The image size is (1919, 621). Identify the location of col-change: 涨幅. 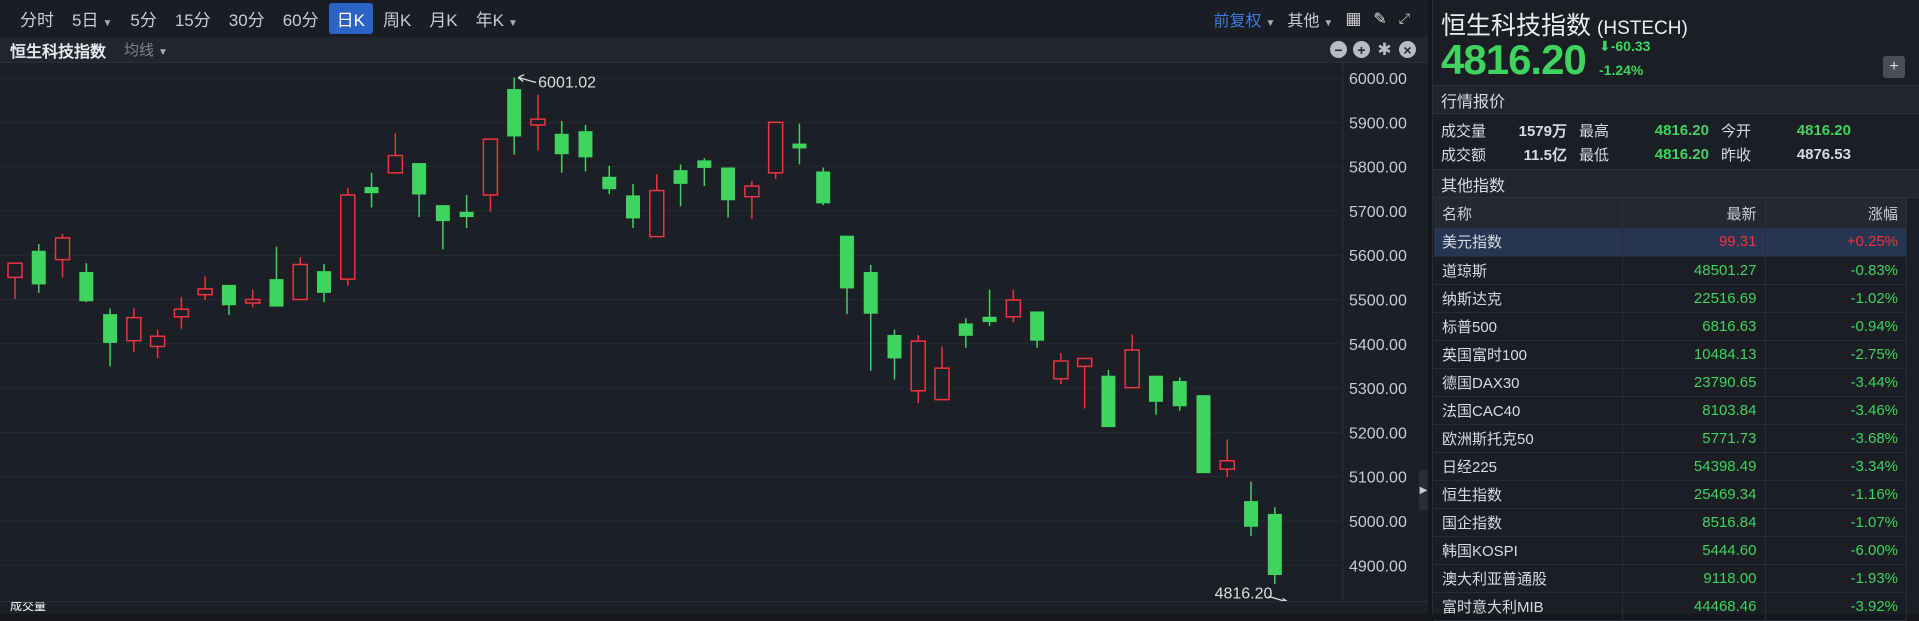
(1836, 213).